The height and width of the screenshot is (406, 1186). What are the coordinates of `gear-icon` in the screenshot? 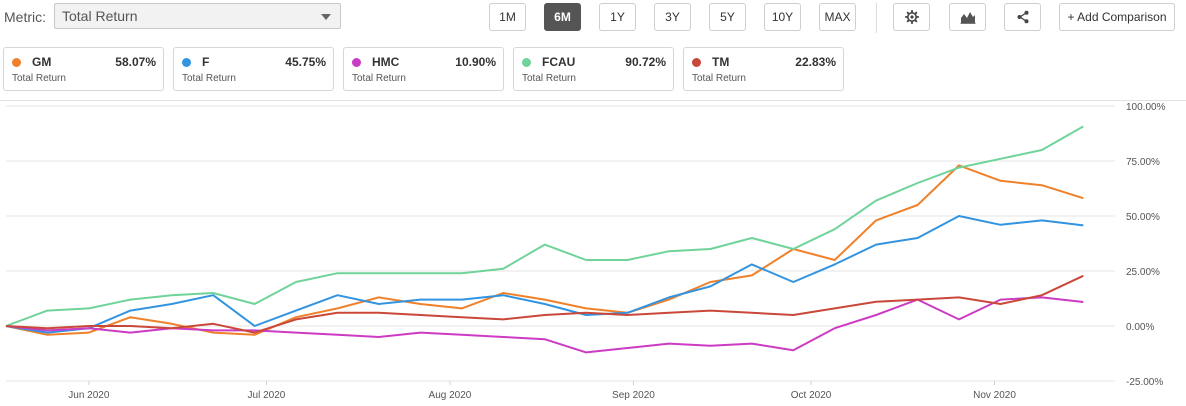 It's located at (911, 17).